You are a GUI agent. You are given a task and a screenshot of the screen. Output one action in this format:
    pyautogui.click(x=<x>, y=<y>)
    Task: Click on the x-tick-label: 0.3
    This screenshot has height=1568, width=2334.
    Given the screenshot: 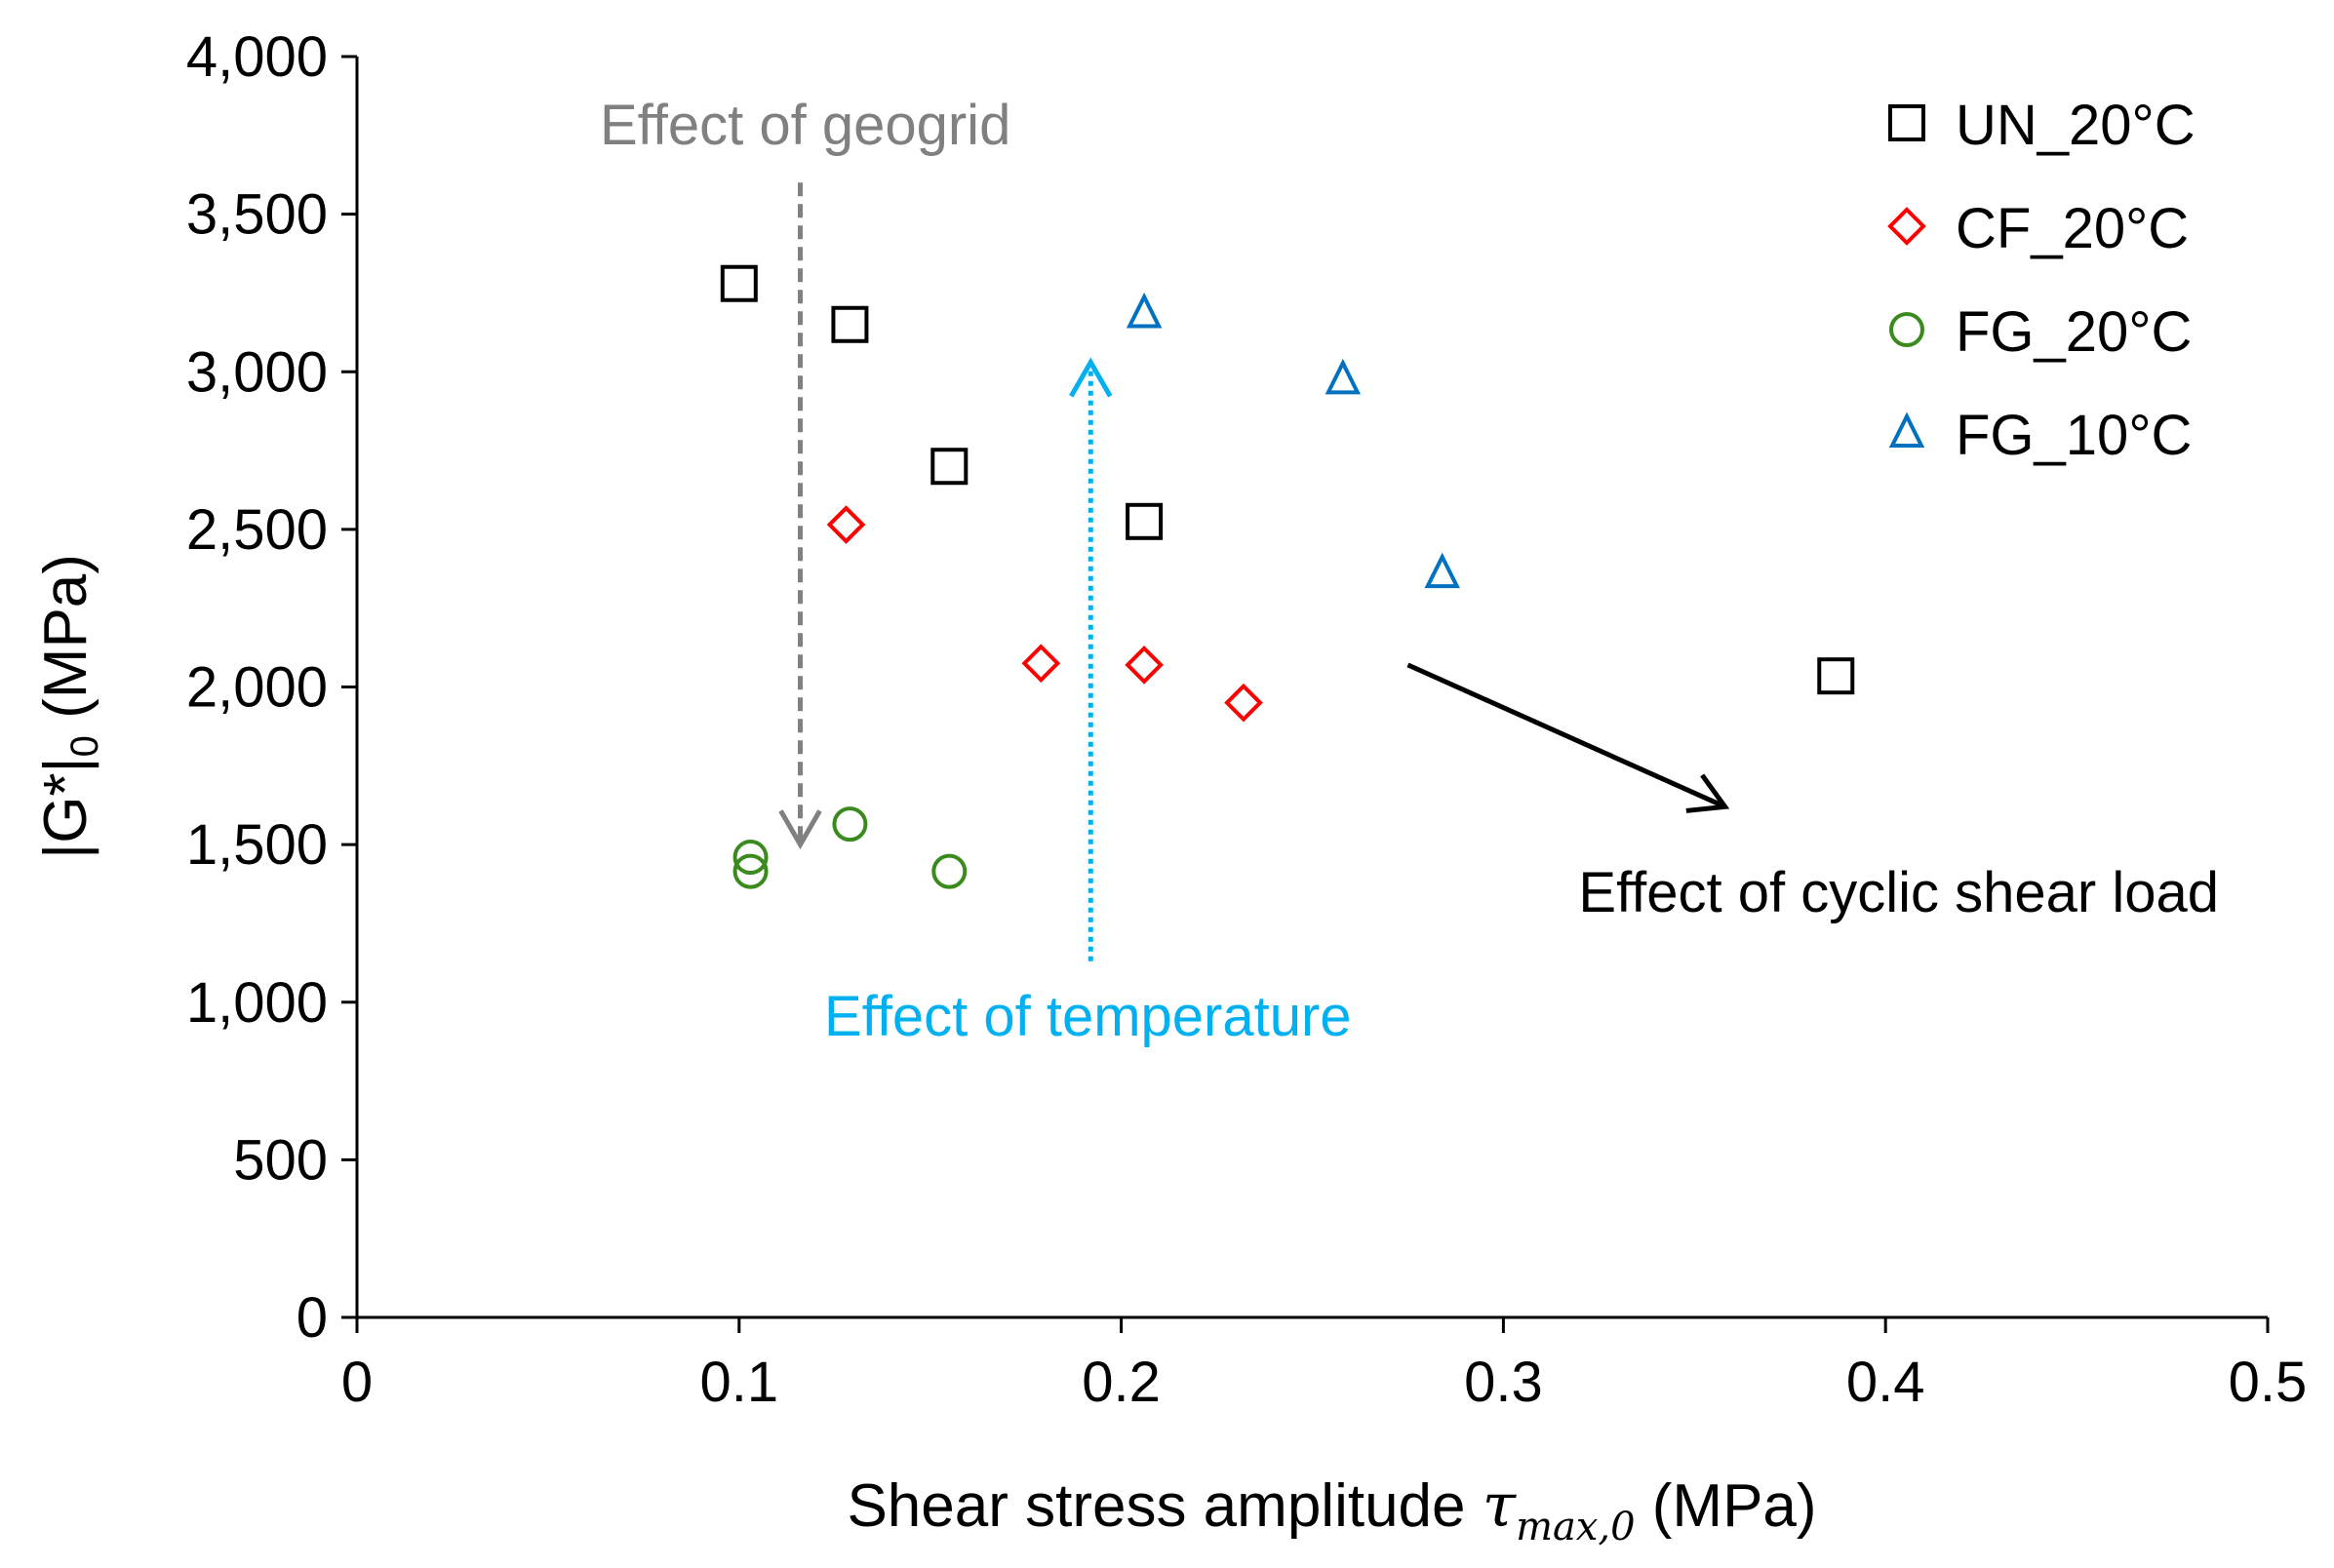 What is the action you would take?
    pyautogui.click(x=1503, y=1382)
    